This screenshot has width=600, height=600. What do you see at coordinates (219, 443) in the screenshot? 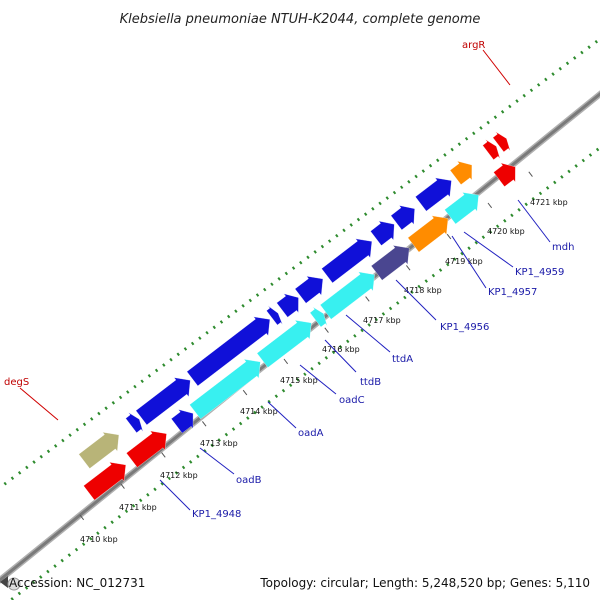
I see `tick-label-4713: 4713 kbp` at bounding box center [219, 443].